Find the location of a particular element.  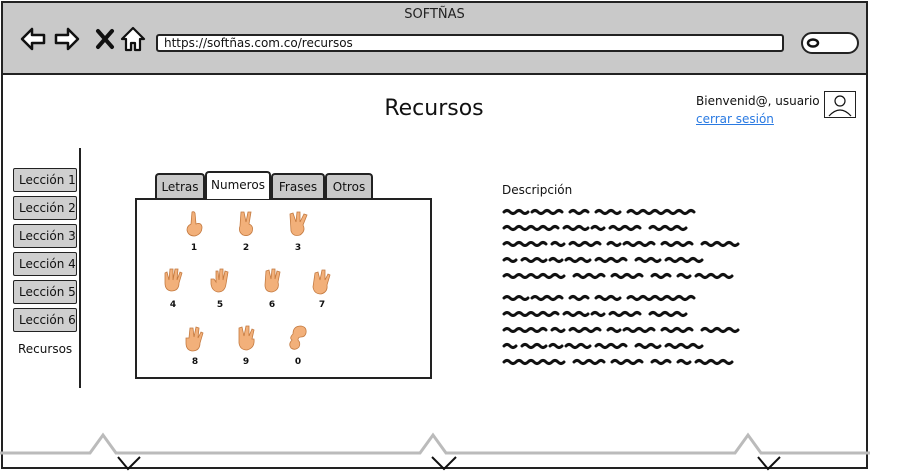

sign-1: 1 is located at coordinates (194, 231).